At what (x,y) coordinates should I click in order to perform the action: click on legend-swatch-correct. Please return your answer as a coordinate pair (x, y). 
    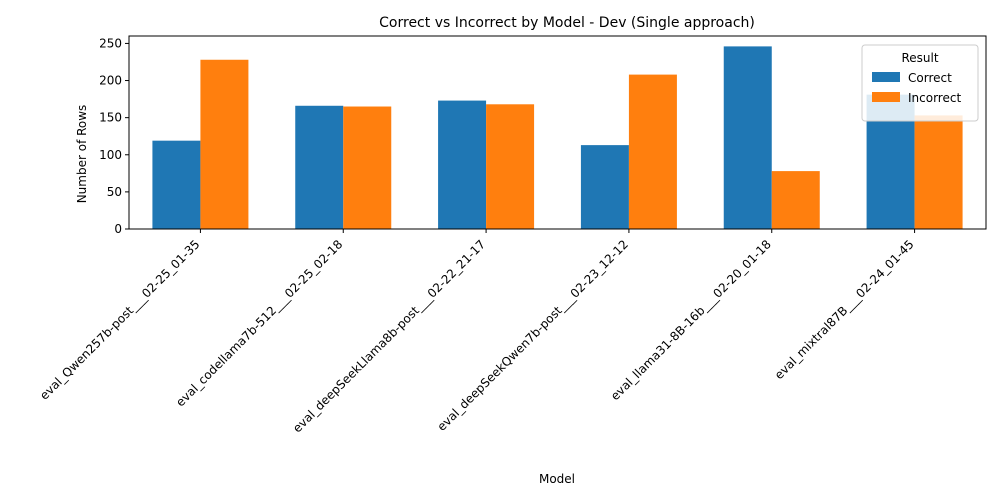
    Looking at the image, I should click on (886, 77).